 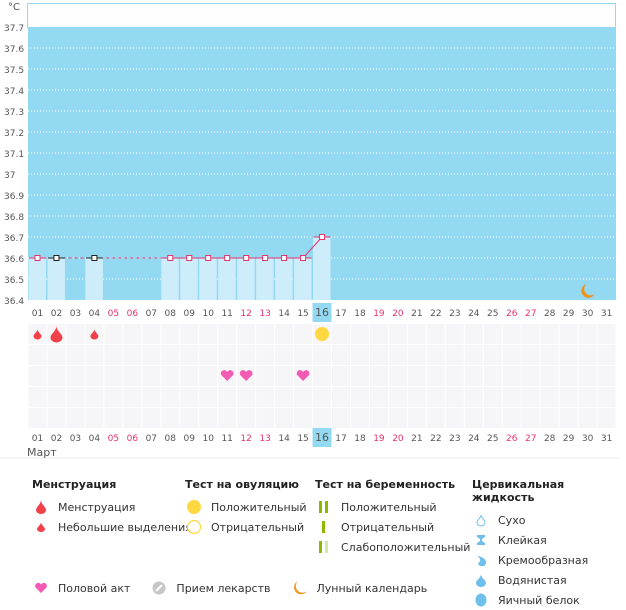 I want to click on day-label: 25, so click(x=492, y=314).